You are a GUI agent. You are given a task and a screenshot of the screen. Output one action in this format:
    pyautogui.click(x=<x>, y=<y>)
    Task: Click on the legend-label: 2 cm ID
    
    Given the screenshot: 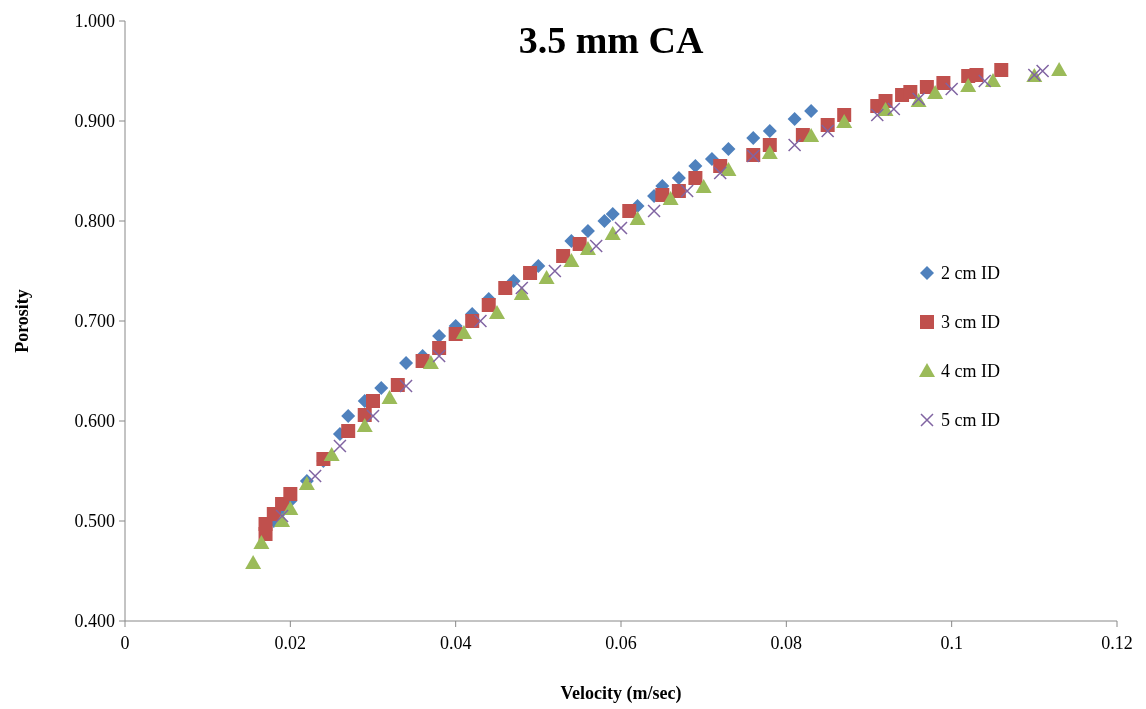 What is the action you would take?
    pyautogui.click(x=970, y=273)
    